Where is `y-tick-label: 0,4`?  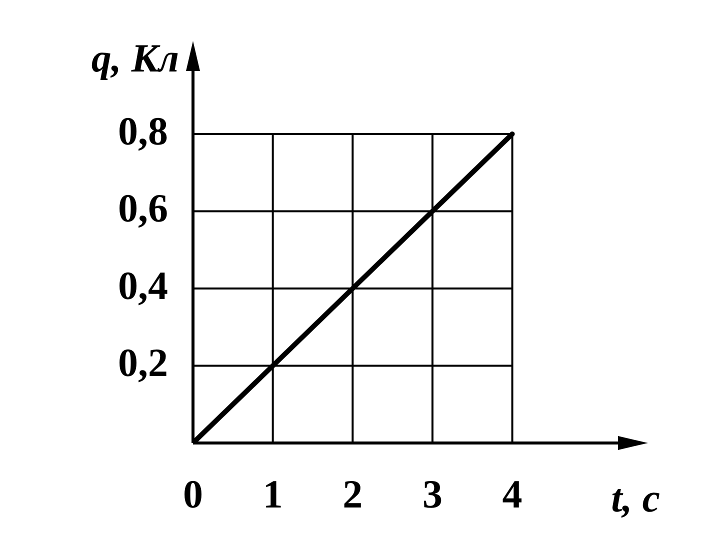 y-tick-label: 0,4 is located at coordinates (143, 285).